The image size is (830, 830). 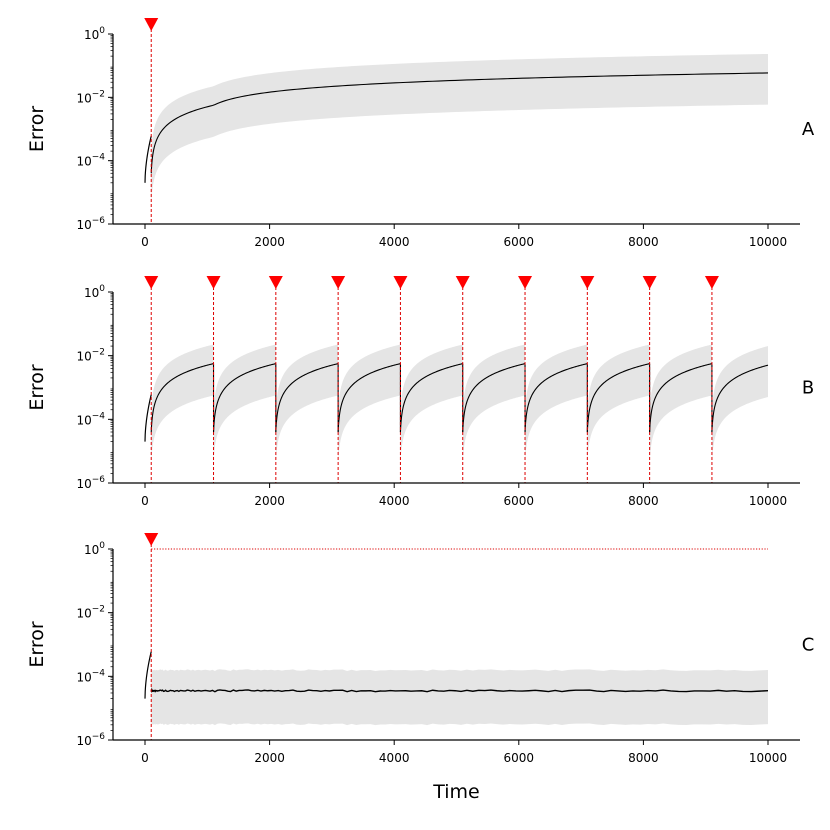 I want to click on panel-label: B, so click(x=808, y=388).